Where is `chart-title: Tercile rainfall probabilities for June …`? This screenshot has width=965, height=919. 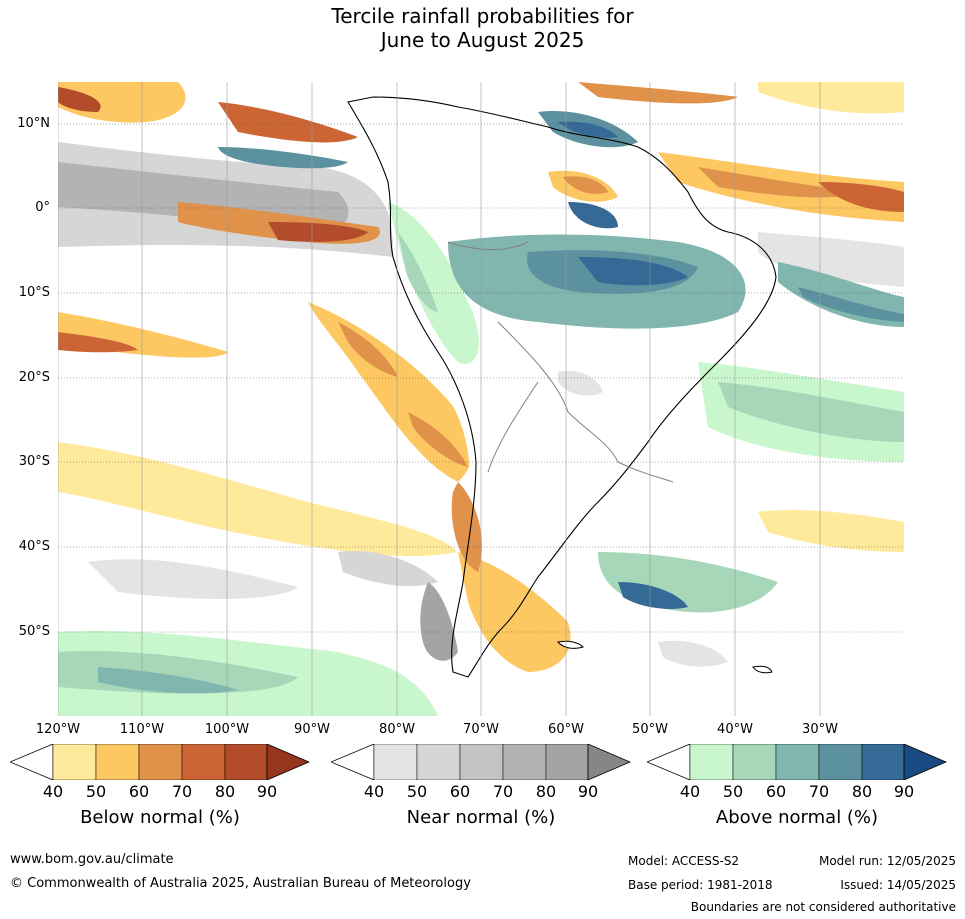
chart-title: Tercile rainfall probabilities for June … is located at coordinates (482, 28).